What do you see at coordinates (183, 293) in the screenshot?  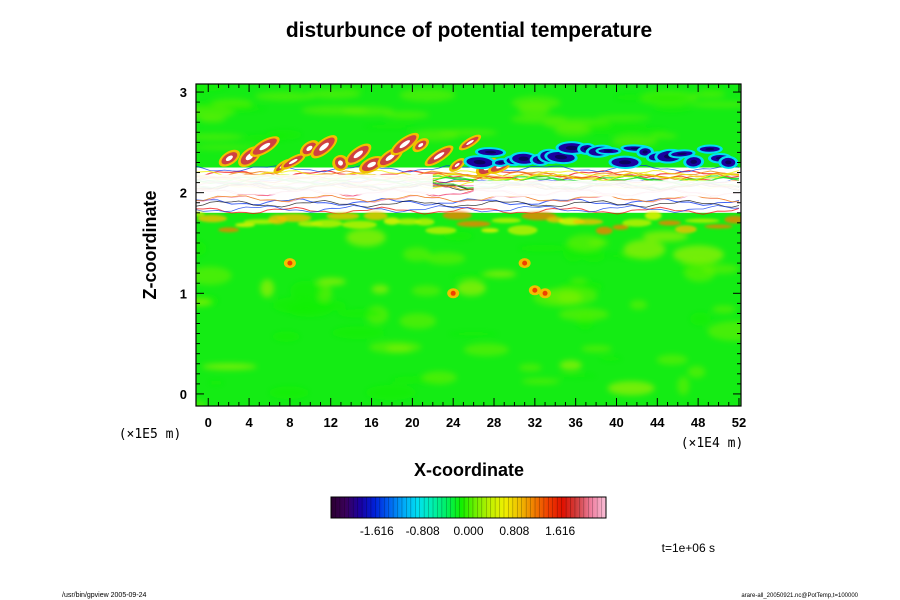 I see `y-tick-label: 1` at bounding box center [183, 293].